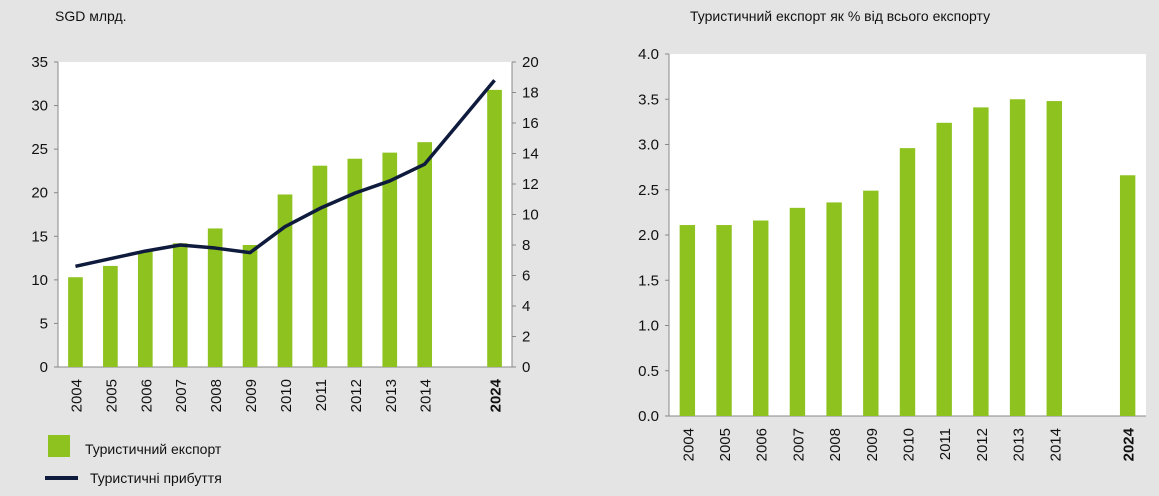 The image size is (1159, 496). I want to click on right-x-tick-label: 2024, so click(1129, 444).